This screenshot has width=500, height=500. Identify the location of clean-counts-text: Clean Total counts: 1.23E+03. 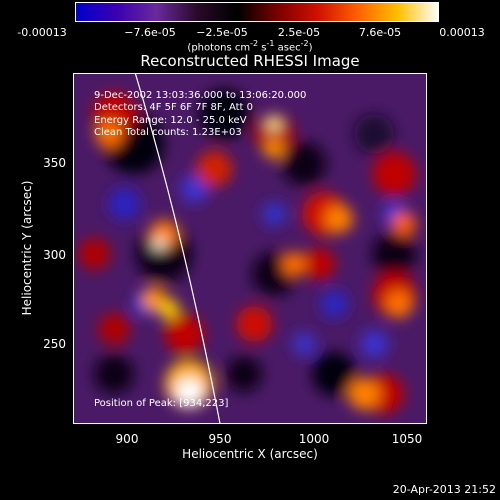
(168, 132).